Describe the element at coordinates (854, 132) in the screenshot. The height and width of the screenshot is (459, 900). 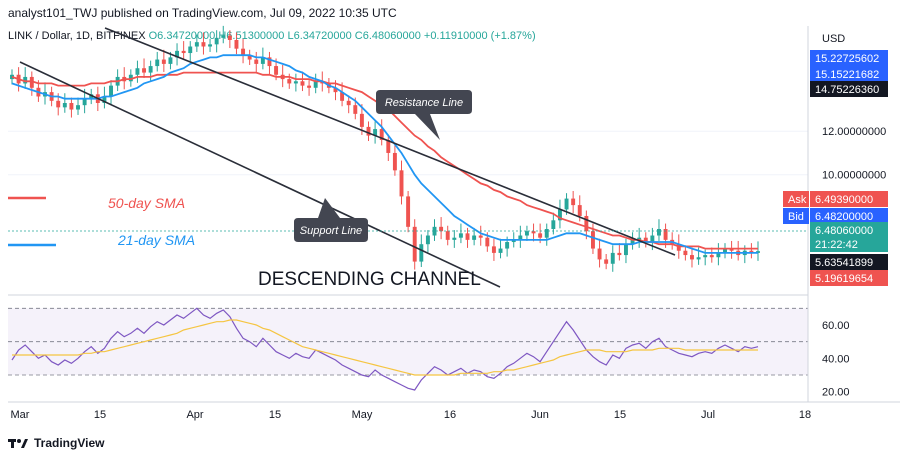
I see `price-tick-label: 12.00000000` at that location.